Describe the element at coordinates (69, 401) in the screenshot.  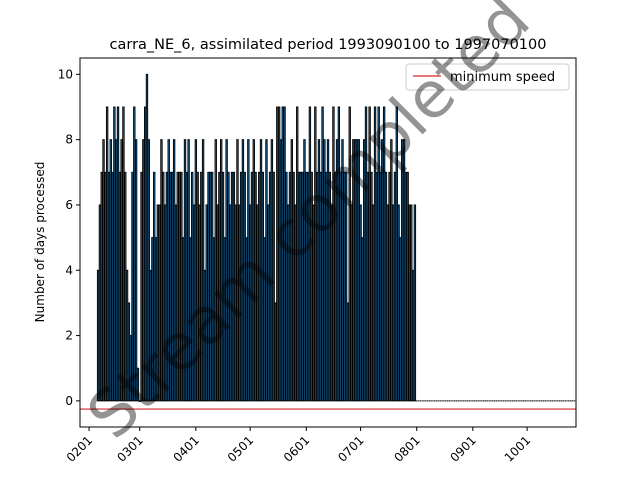
I see `y-tick-label: 0` at that location.